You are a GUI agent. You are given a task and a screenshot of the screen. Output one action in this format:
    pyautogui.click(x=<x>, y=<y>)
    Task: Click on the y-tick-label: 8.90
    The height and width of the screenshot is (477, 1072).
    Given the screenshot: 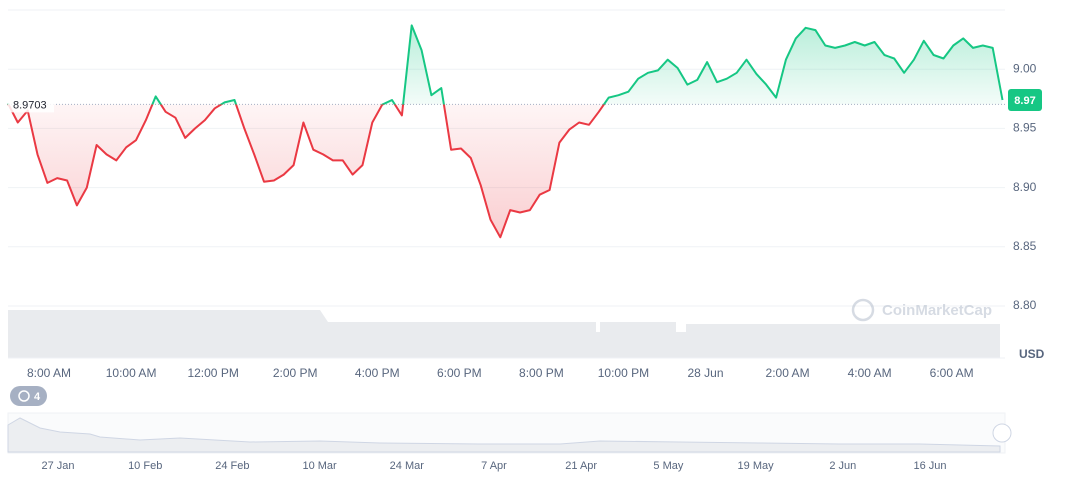 What is the action you would take?
    pyautogui.click(x=1025, y=187)
    